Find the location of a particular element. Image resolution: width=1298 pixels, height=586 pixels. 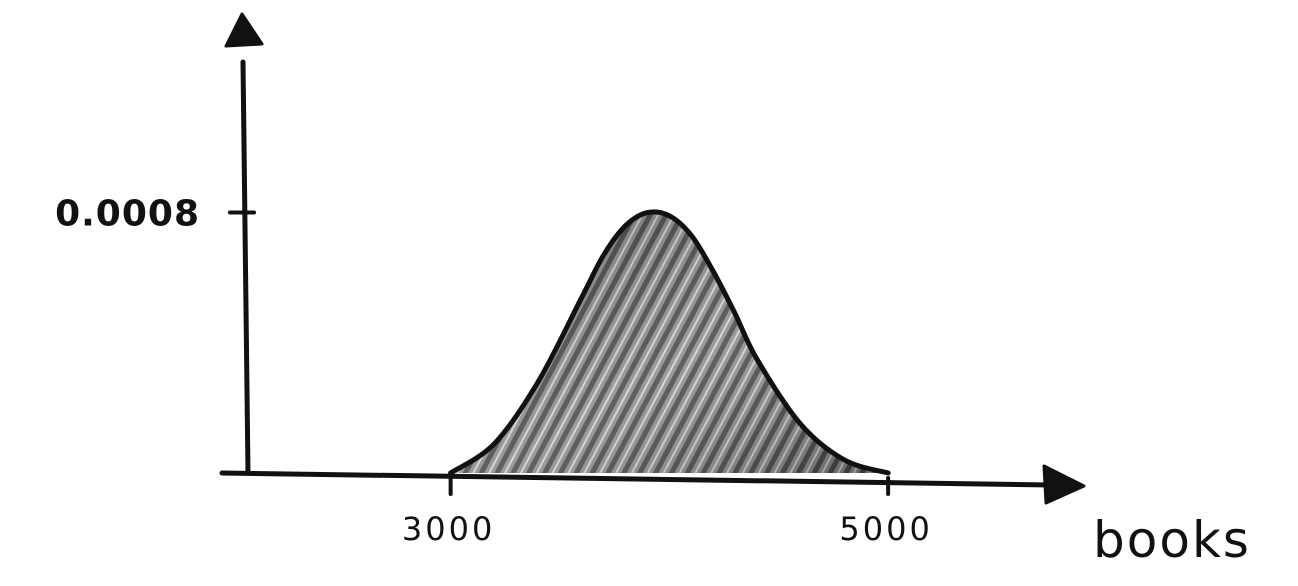

x-tick-label: 5000 is located at coordinates (885, 529).